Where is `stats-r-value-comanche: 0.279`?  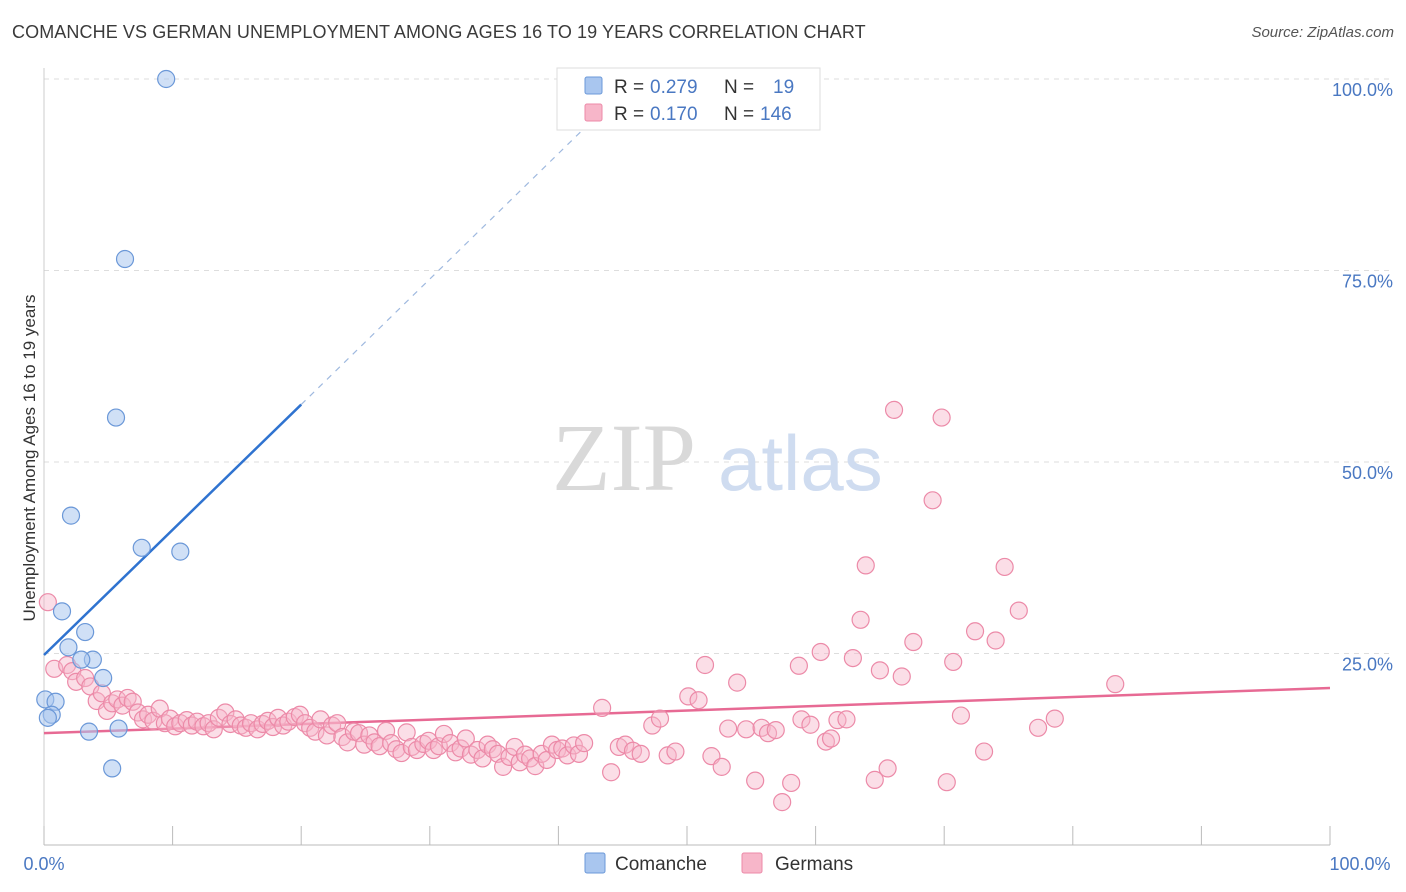
stats-r-value-comanche: 0.279 is located at coordinates (674, 87).